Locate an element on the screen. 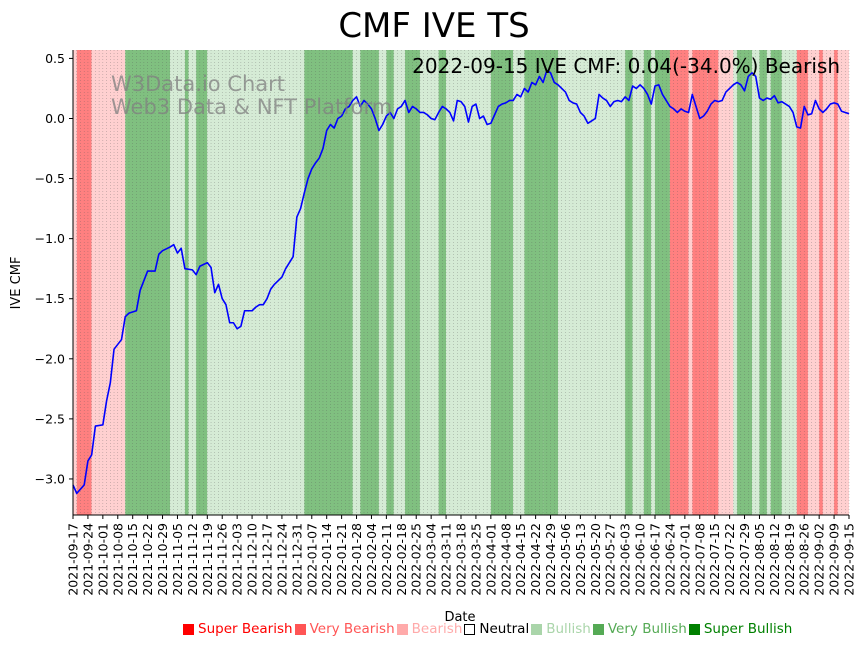  y-tick-label: −1.5 is located at coordinates (50, 298).